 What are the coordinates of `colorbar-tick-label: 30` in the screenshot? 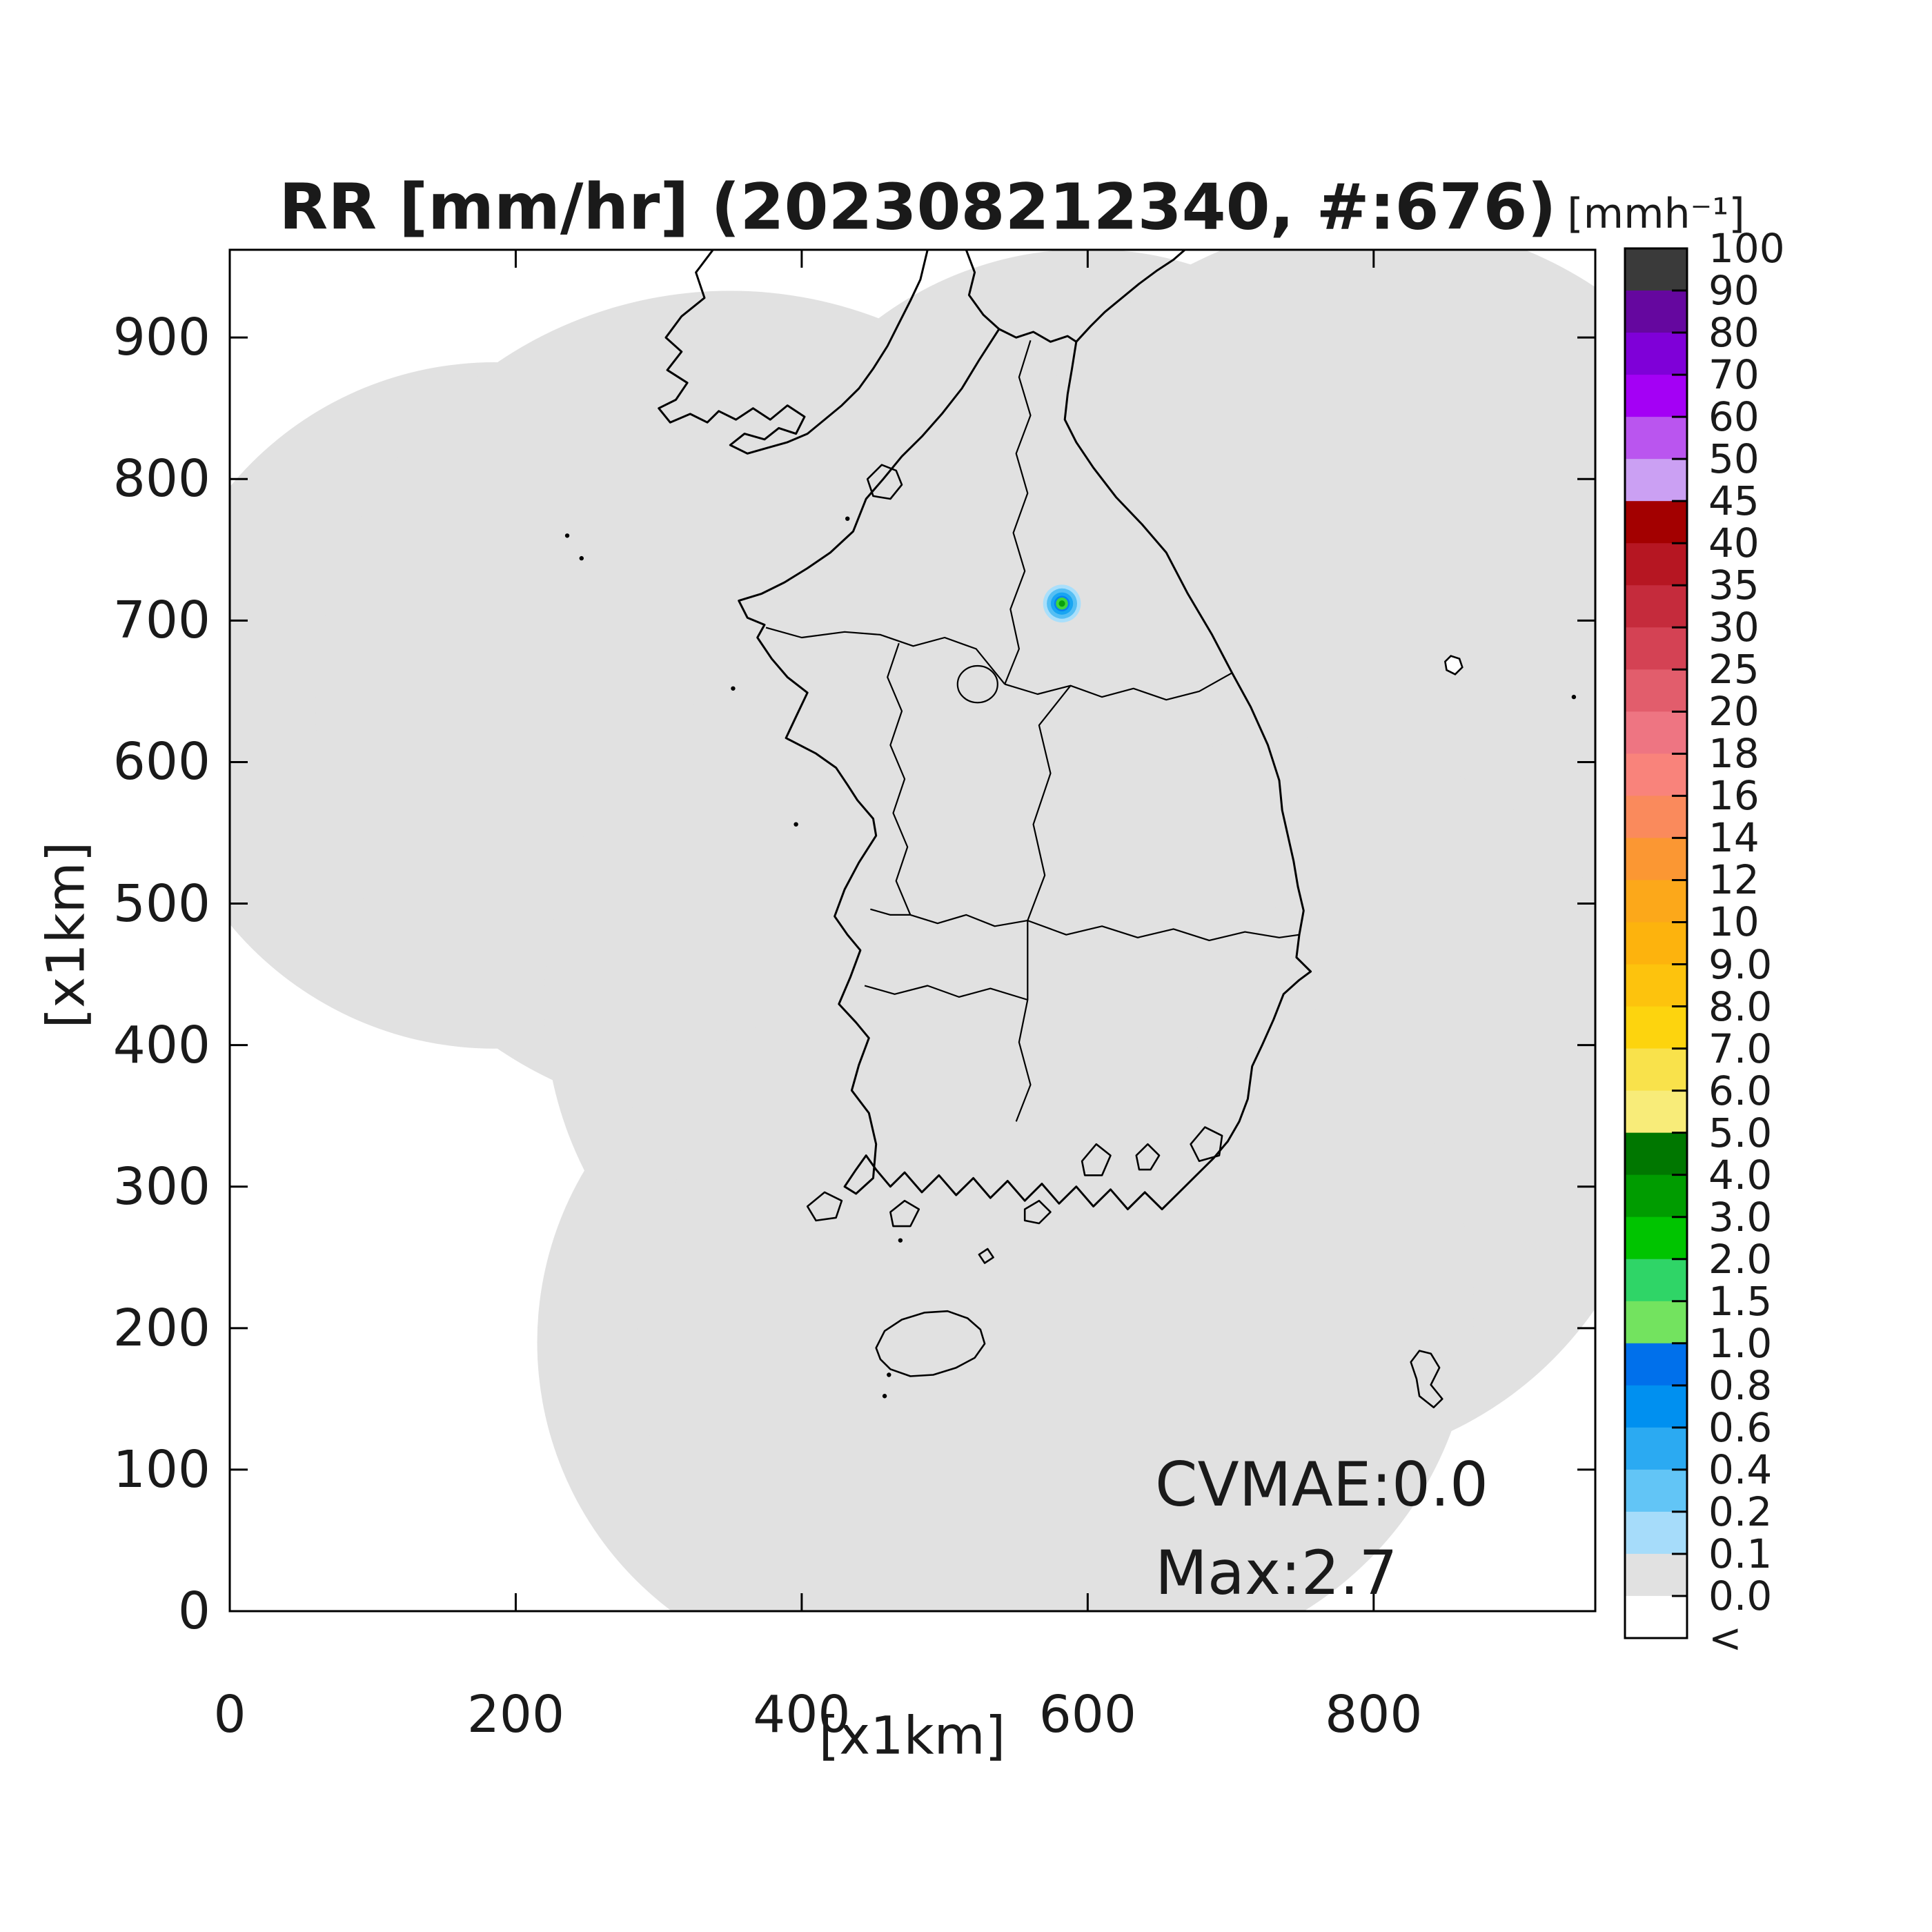 It's located at (1733, 627).